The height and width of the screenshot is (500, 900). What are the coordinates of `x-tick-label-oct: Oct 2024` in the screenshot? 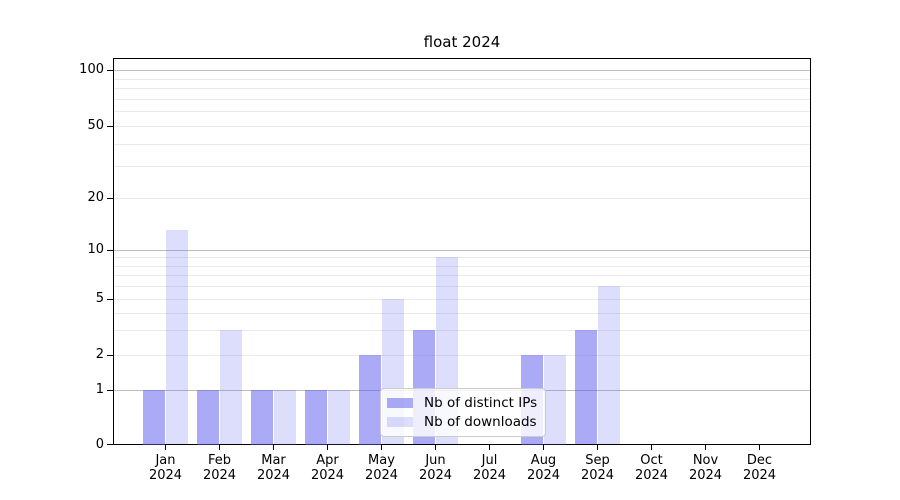 It's located at (651, 467).